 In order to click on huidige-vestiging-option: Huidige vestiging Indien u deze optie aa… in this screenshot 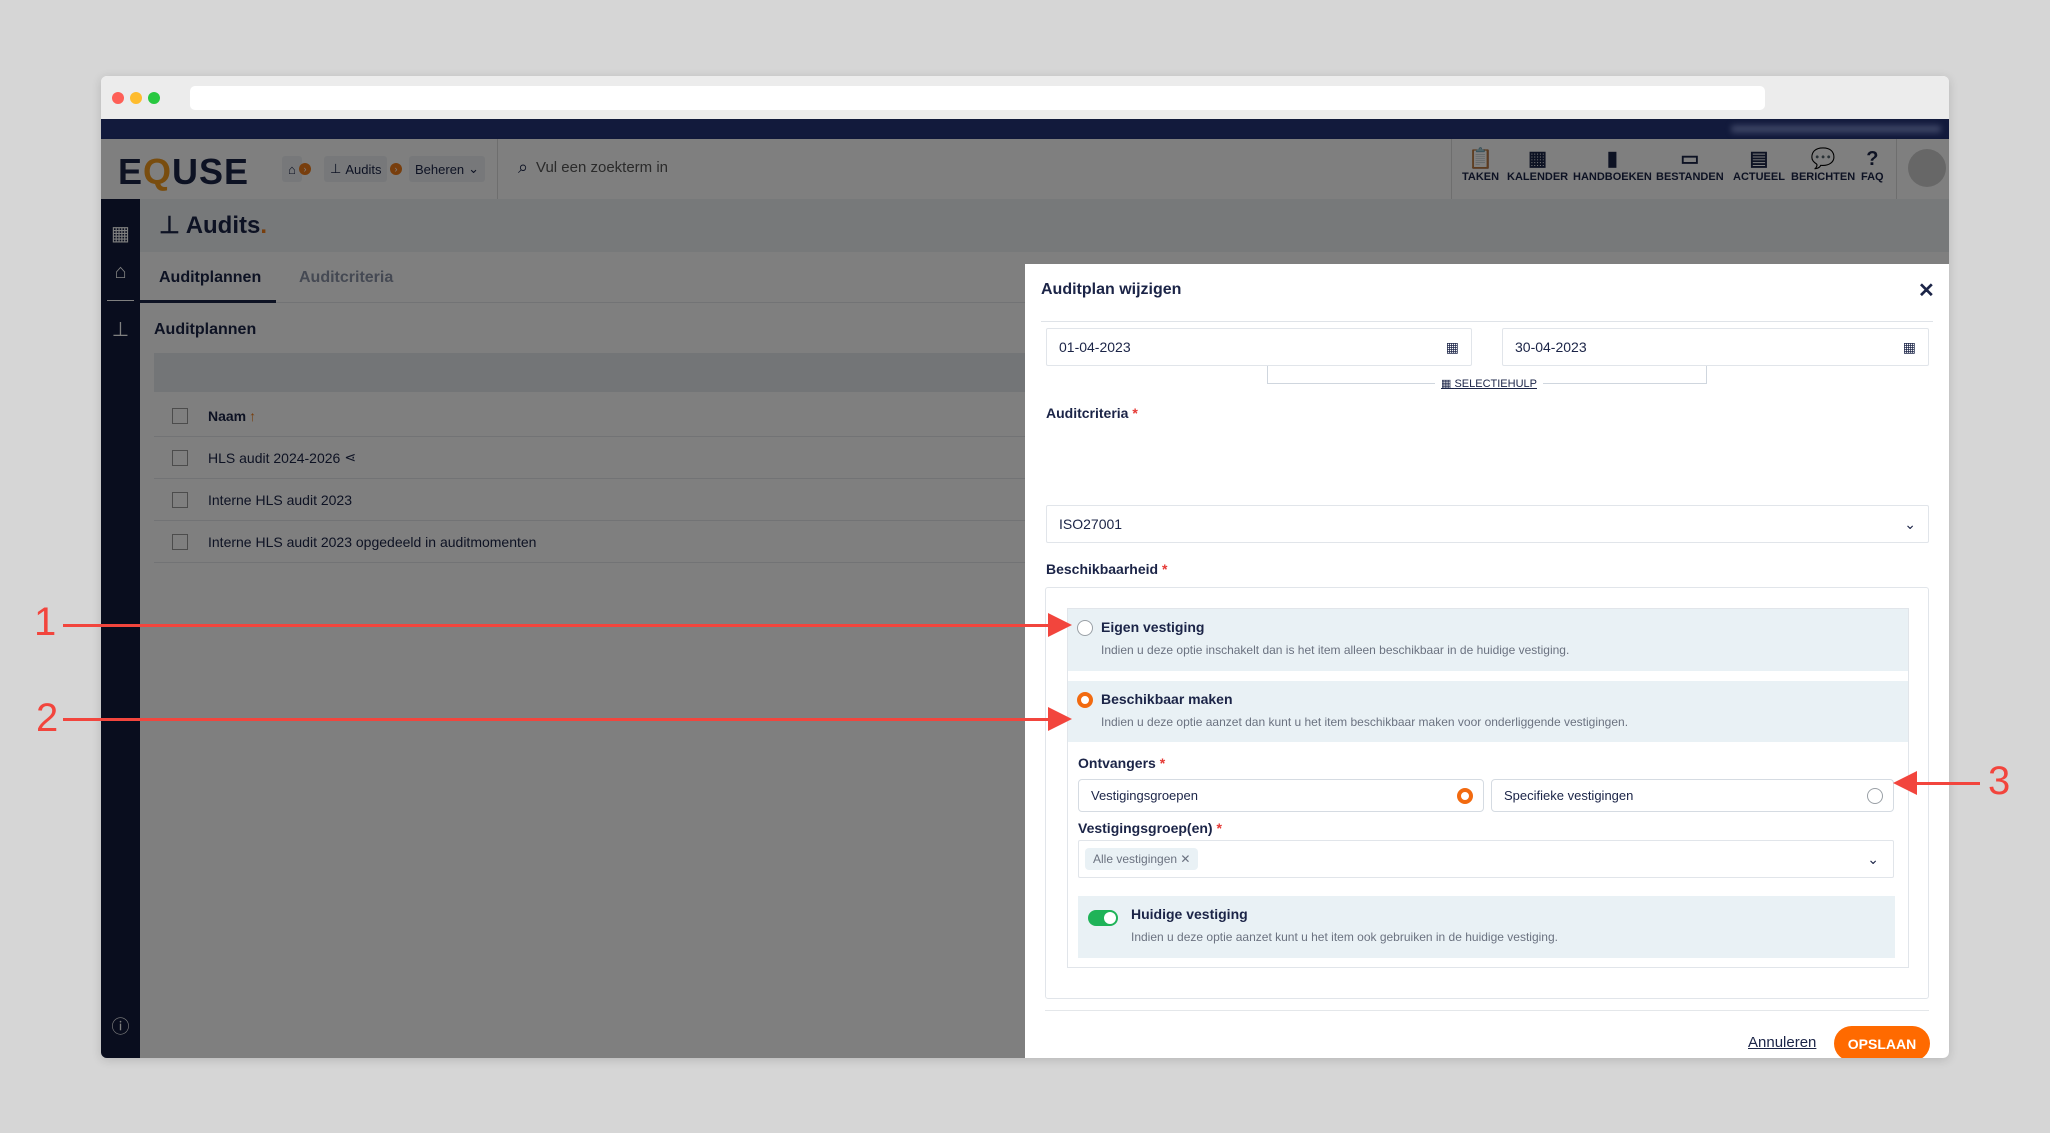, I will do `click(1486, 927)`.